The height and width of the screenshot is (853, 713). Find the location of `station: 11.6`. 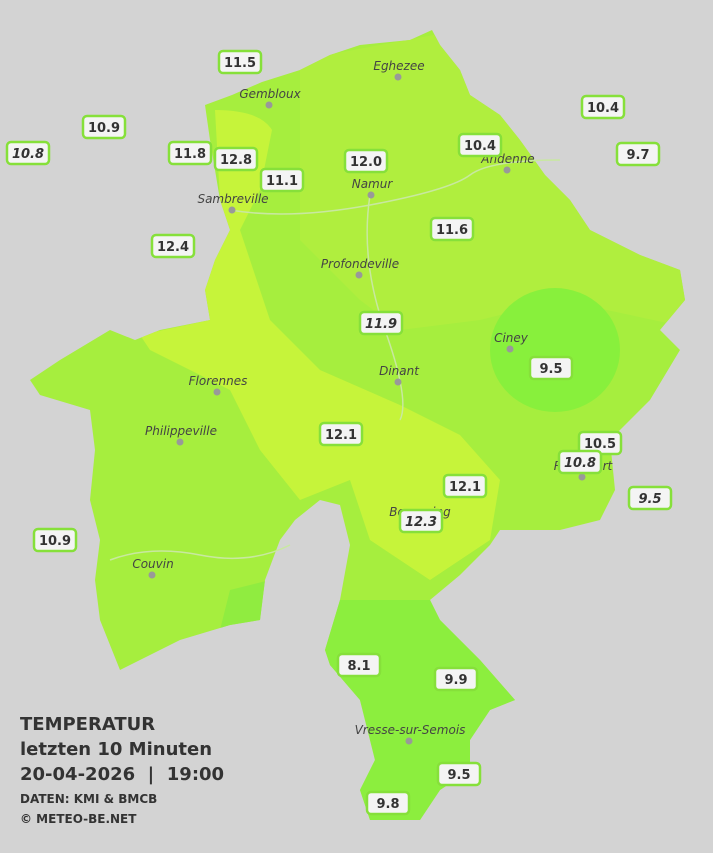

station: 11.6 is located at coordinates (452, 229).